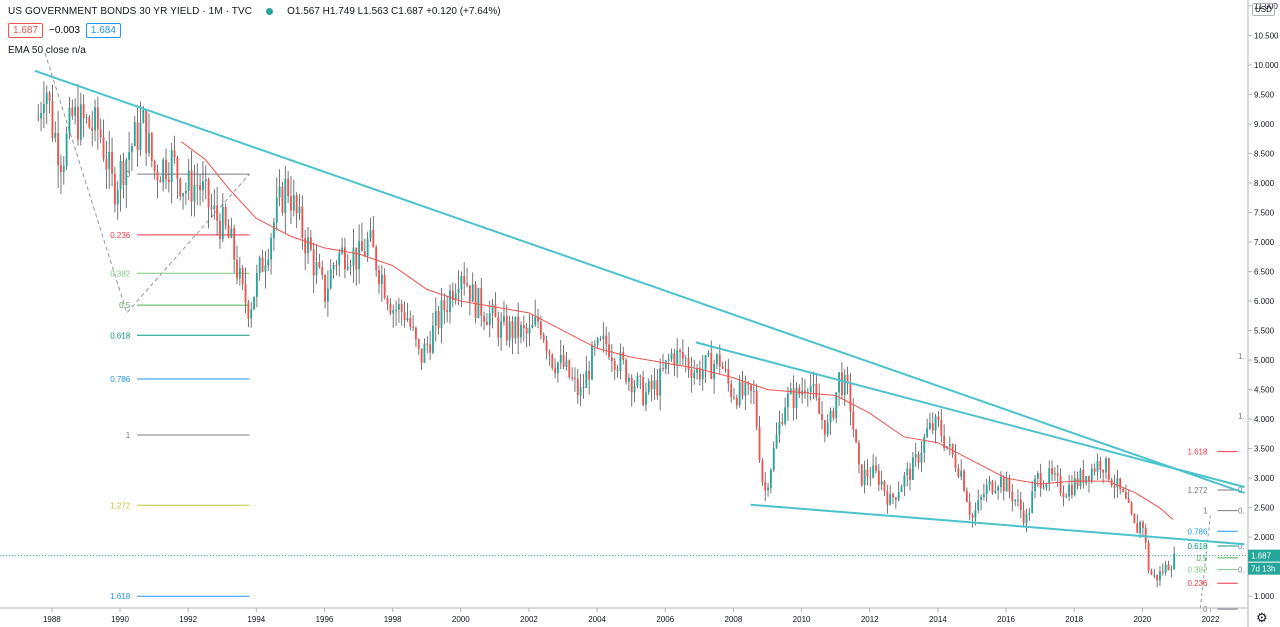 The height and width of the screenshot is (627, 1280). What do you see at coordinates (103, 30) in the screenshot?
I see `ask-box: 1.684` at bounding box center [103, 30].